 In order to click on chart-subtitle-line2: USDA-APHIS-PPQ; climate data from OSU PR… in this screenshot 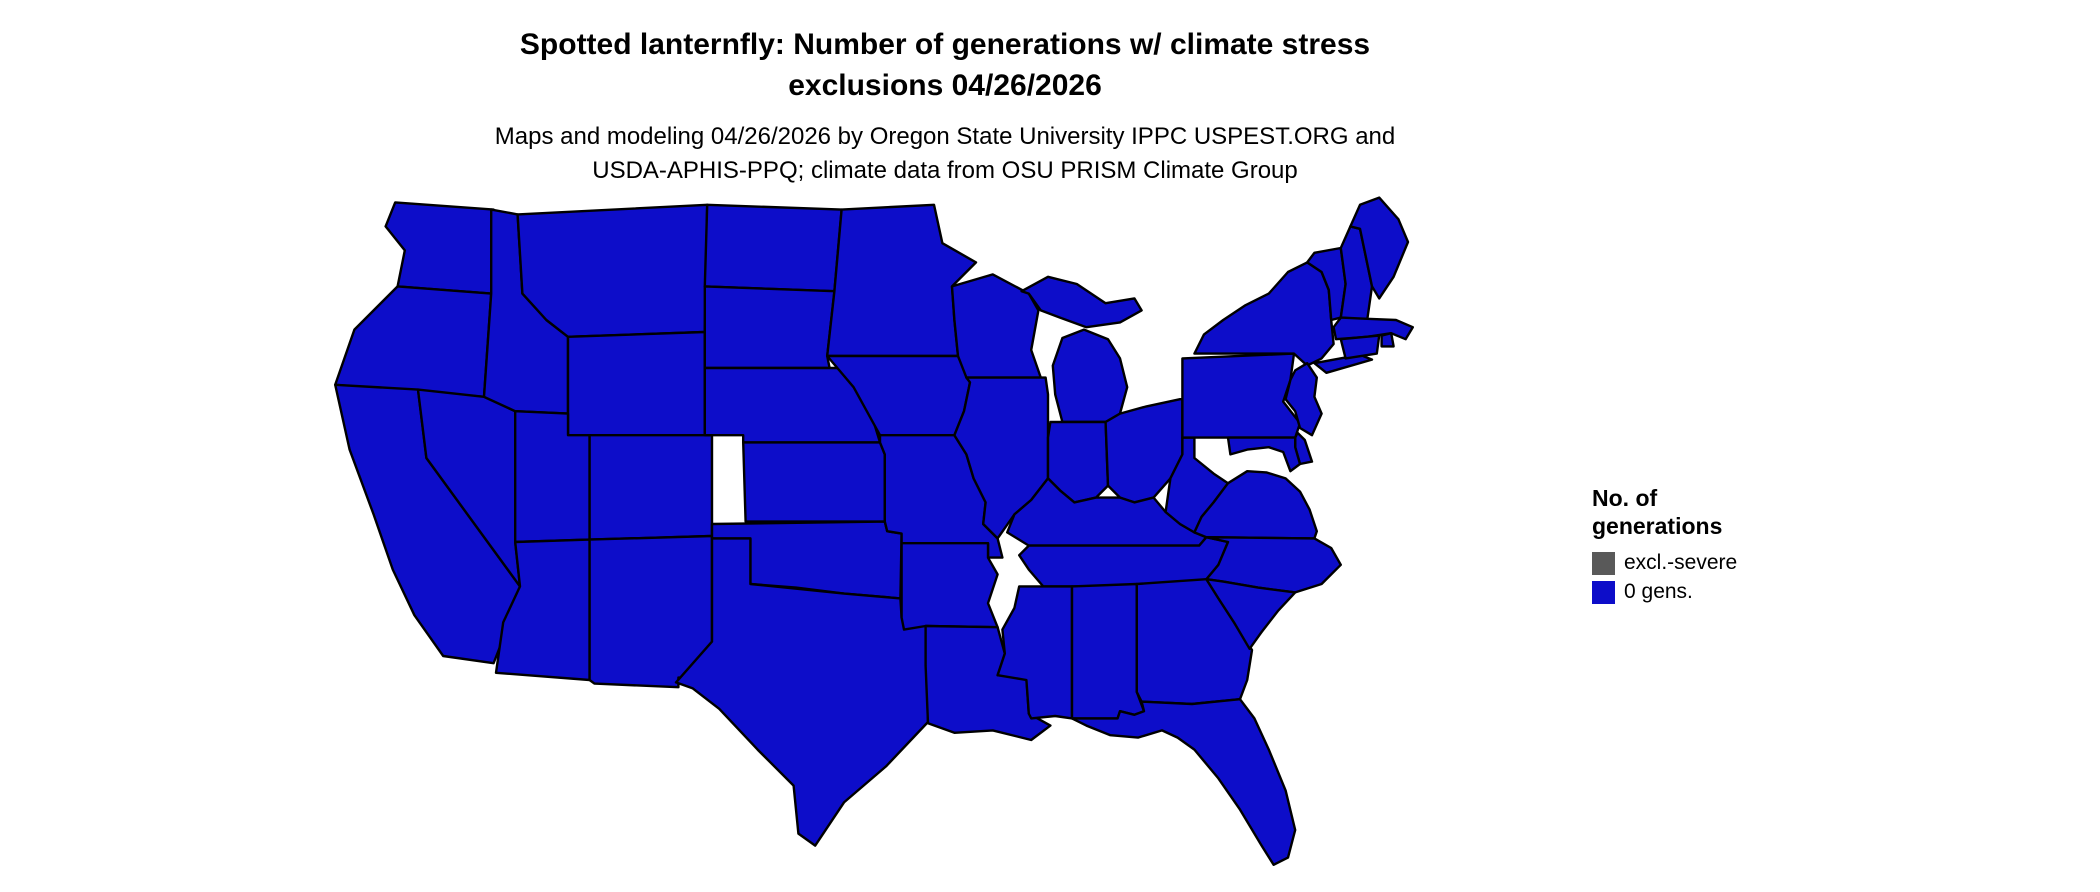, I will do `click(945, 170)`.